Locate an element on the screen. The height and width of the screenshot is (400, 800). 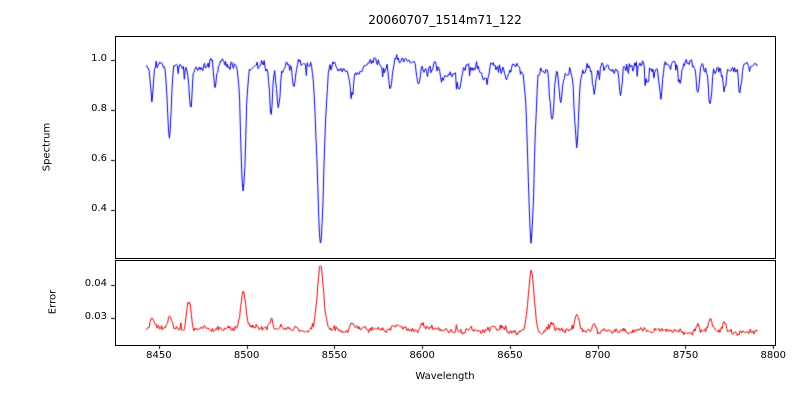
x-tick-label: 8500 is located at coordinates (246, 355).